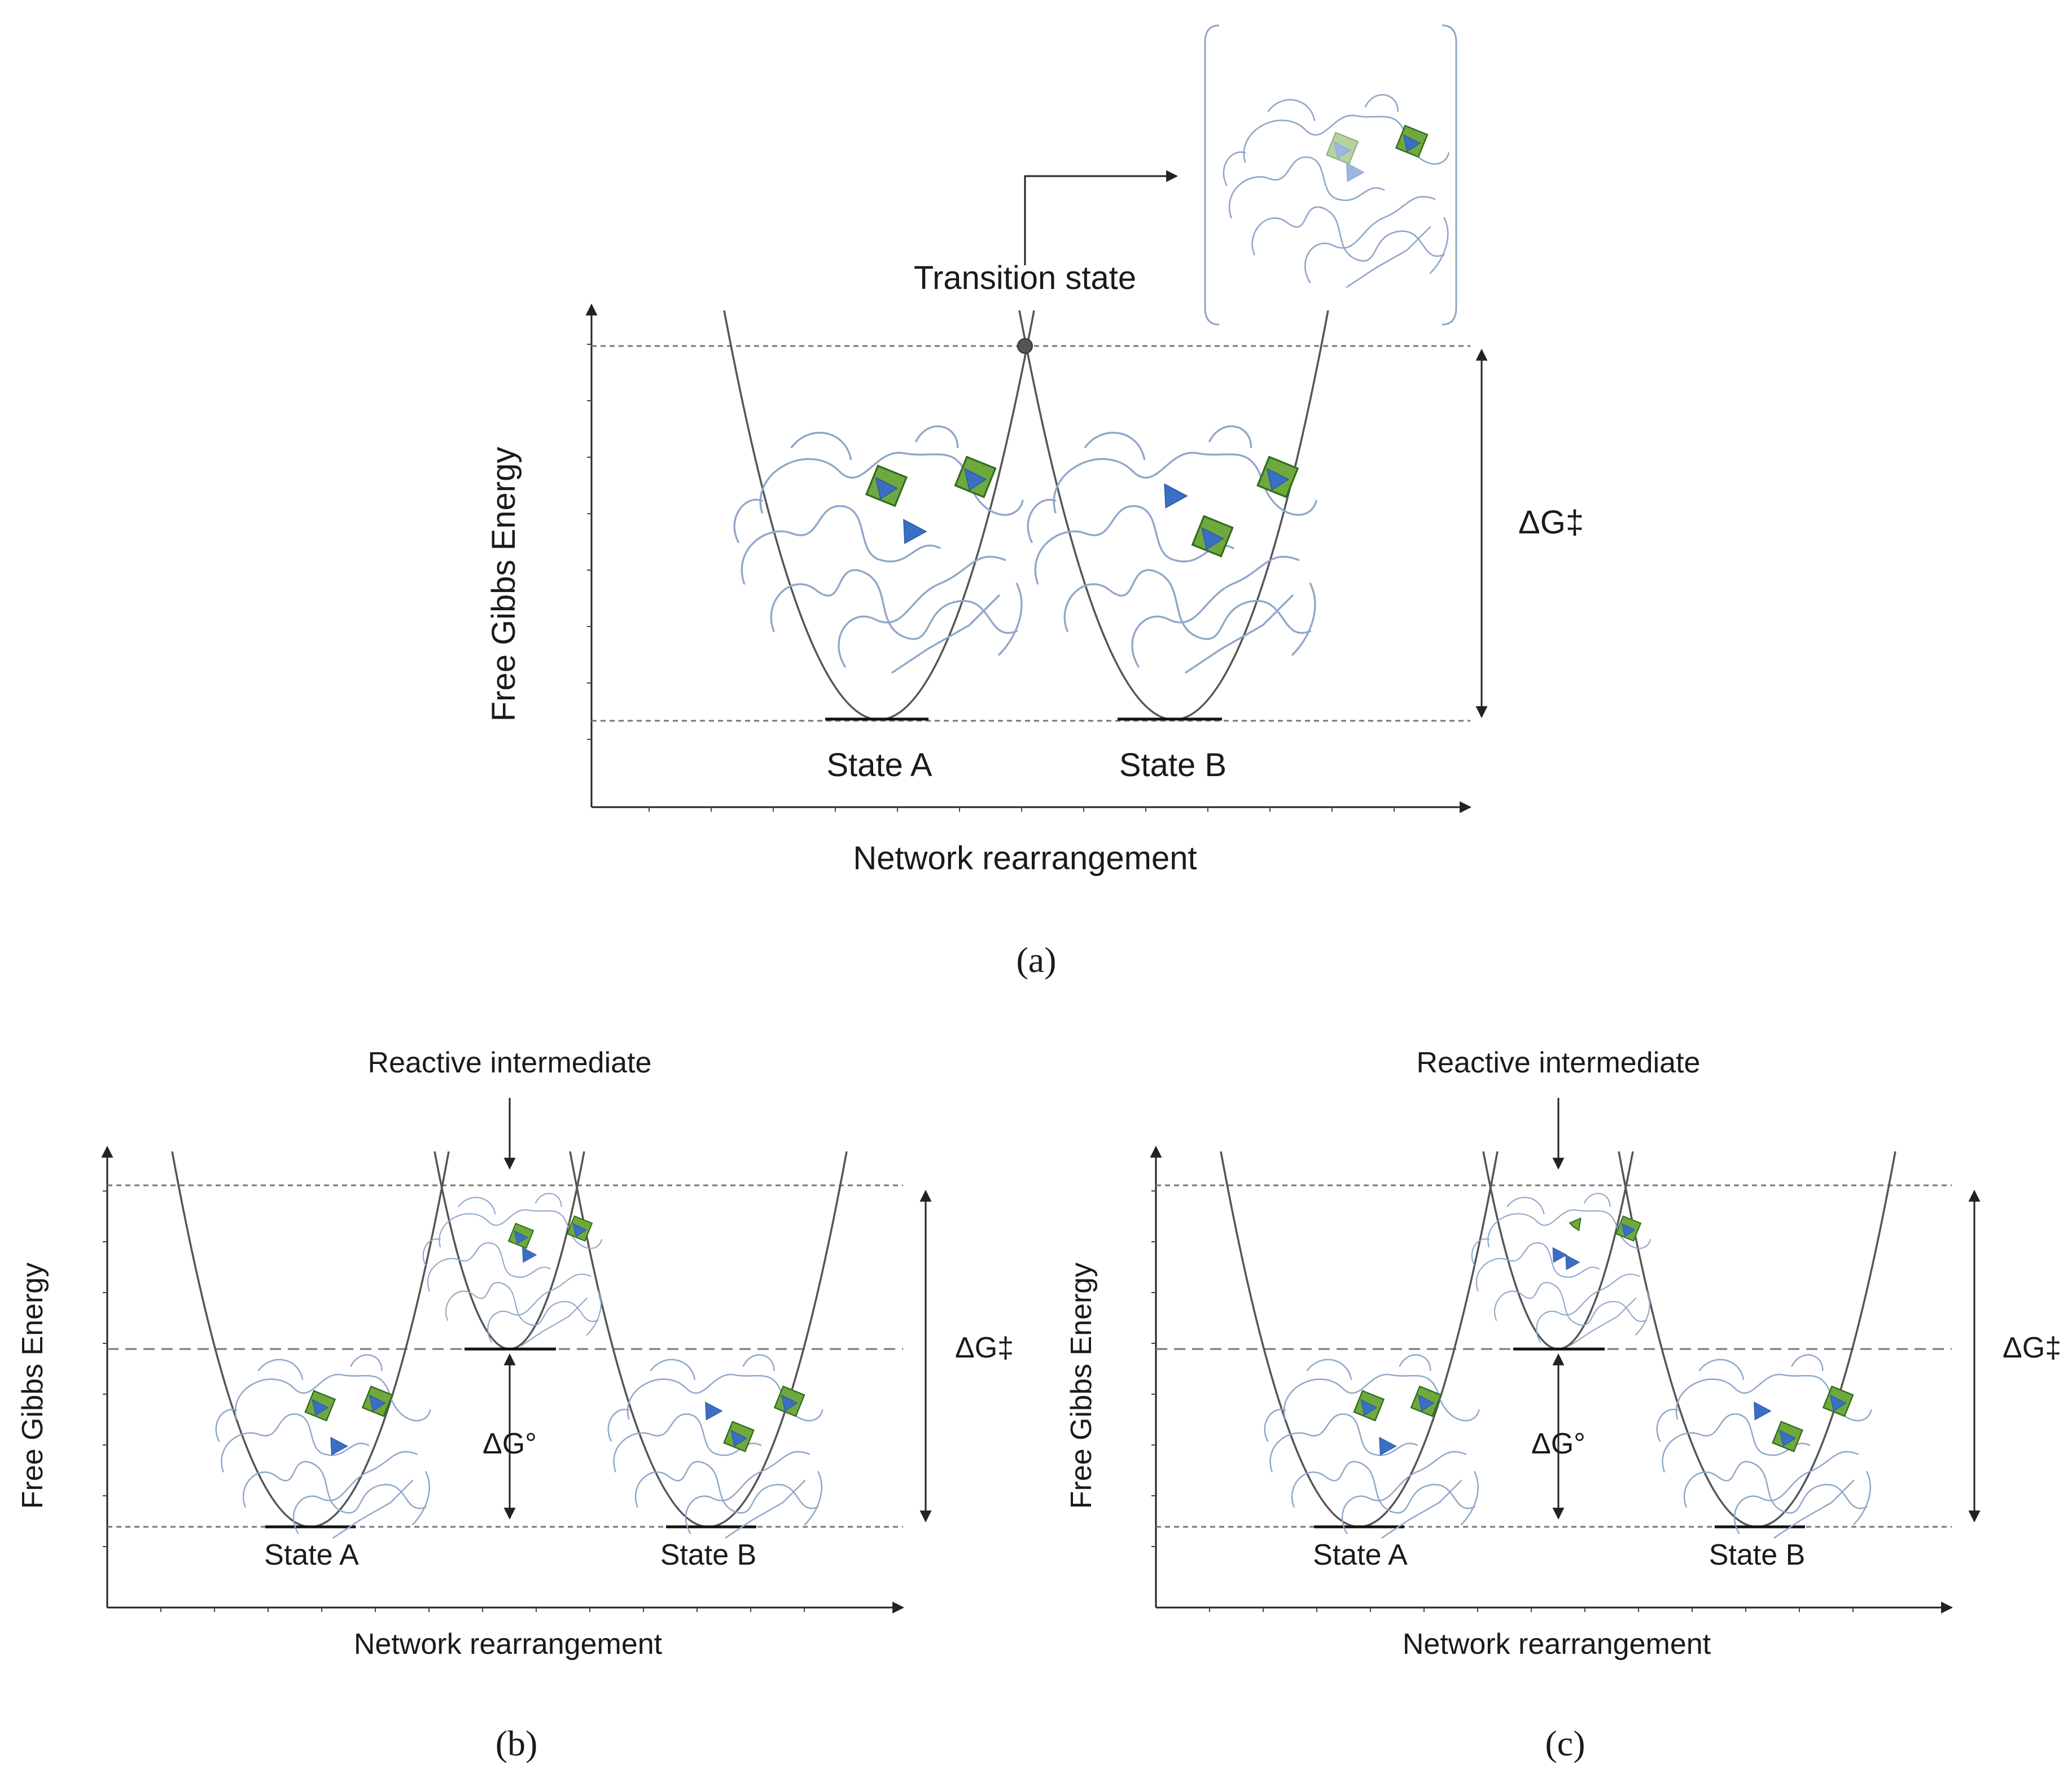 Image resolution: width=2072 pixels, height=1778 pixels. I want to click on panel-c-network-a, so click(1372, 1446).